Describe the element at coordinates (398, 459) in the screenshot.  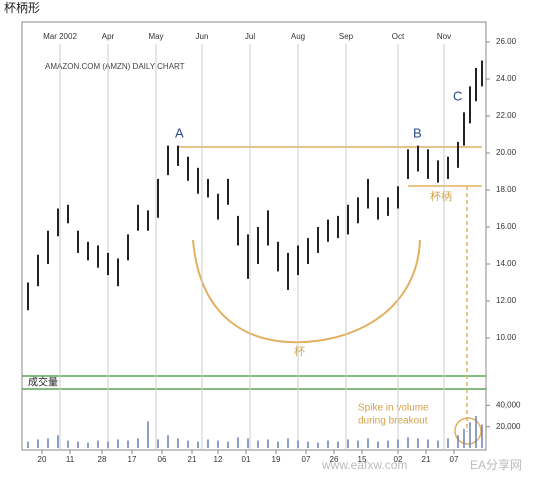
I see `x-tick-label: 02` at that location.